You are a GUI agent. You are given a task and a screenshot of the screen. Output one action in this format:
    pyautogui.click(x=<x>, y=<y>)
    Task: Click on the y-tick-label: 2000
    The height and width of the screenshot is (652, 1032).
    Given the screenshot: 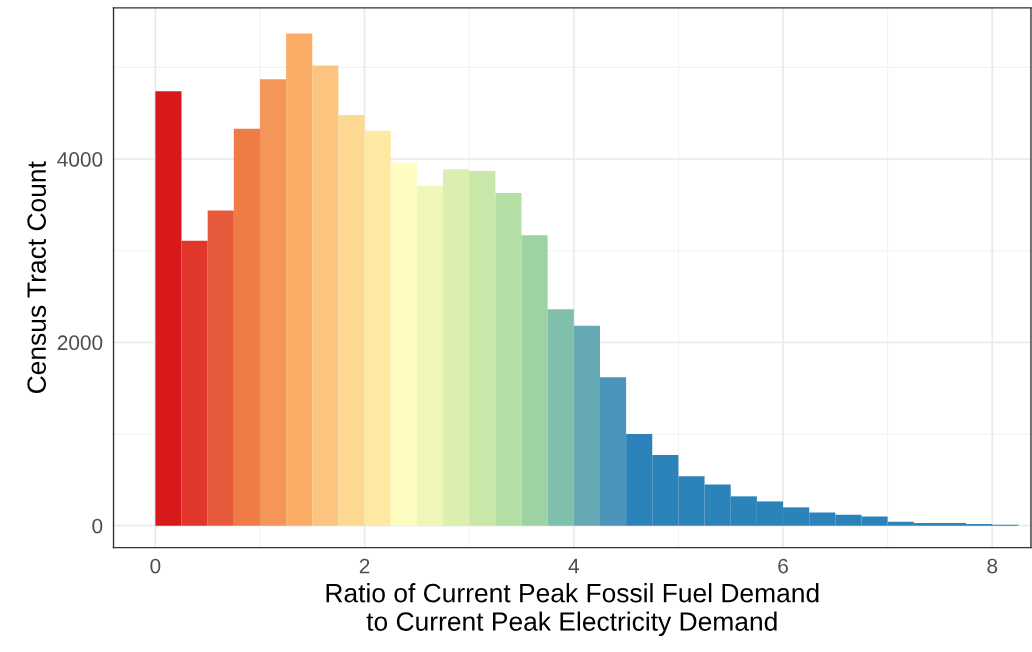 What is the action you would take?
    pyautogui.click(x=80, y=343)
    